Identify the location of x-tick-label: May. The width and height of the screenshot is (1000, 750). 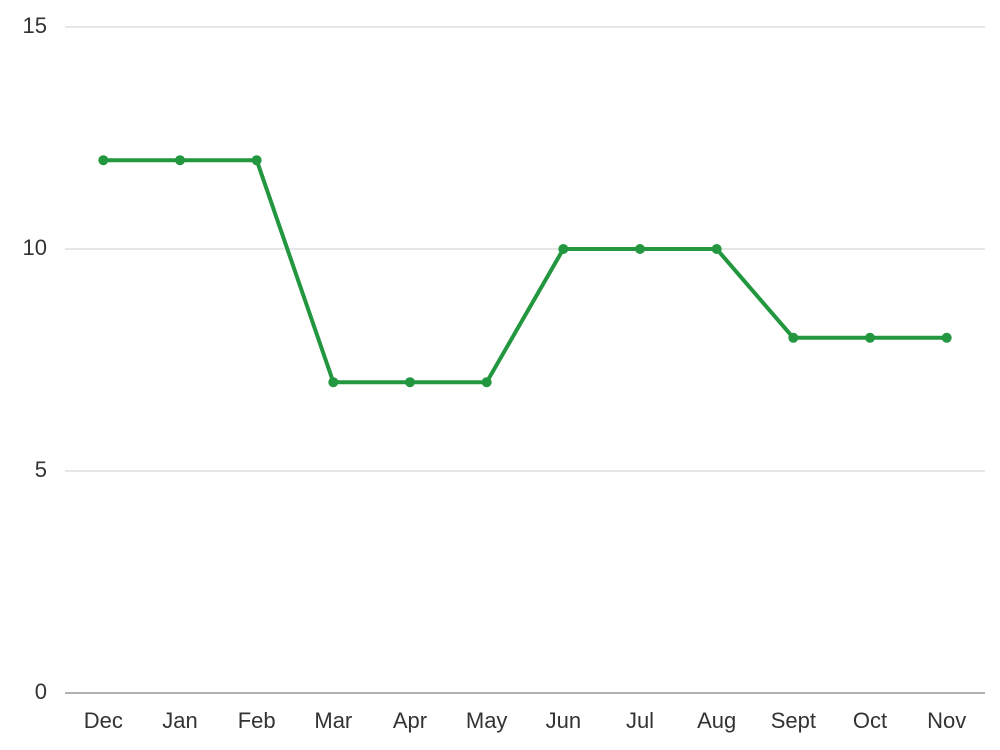
(487, 720).